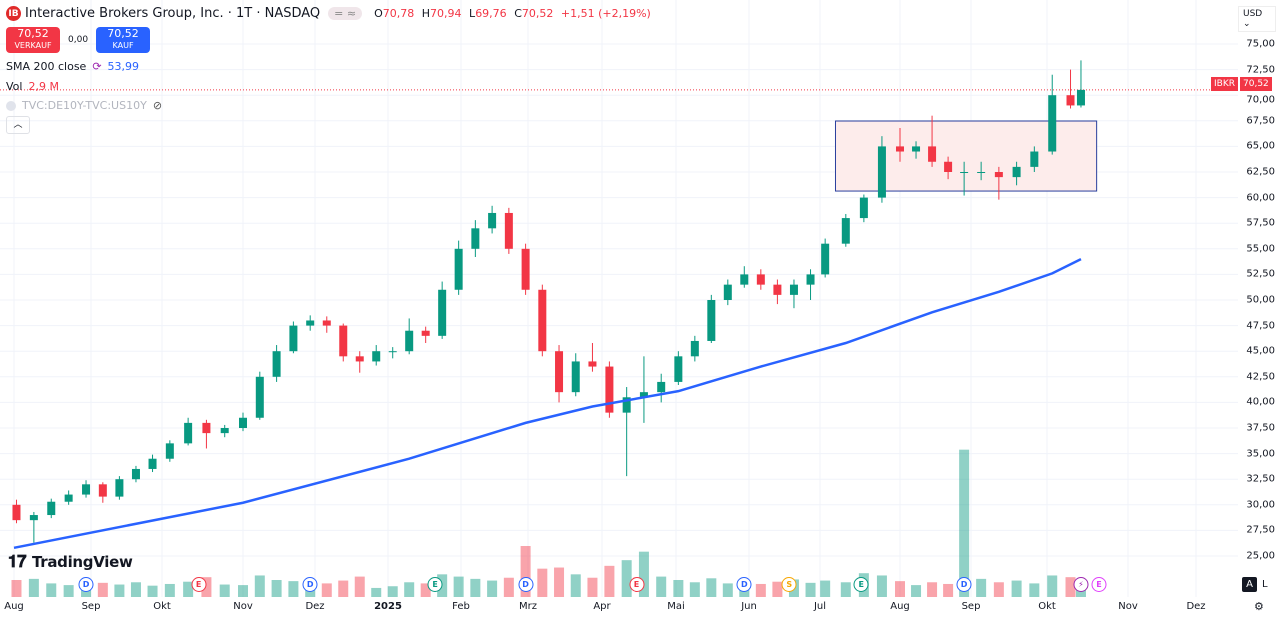  What do you see at coordinates (84, 105) in the screenshot?
I see `spread-legend: TVC:DE10Y-TVC:US10Y ⊘` at bounding box center [84, 105].